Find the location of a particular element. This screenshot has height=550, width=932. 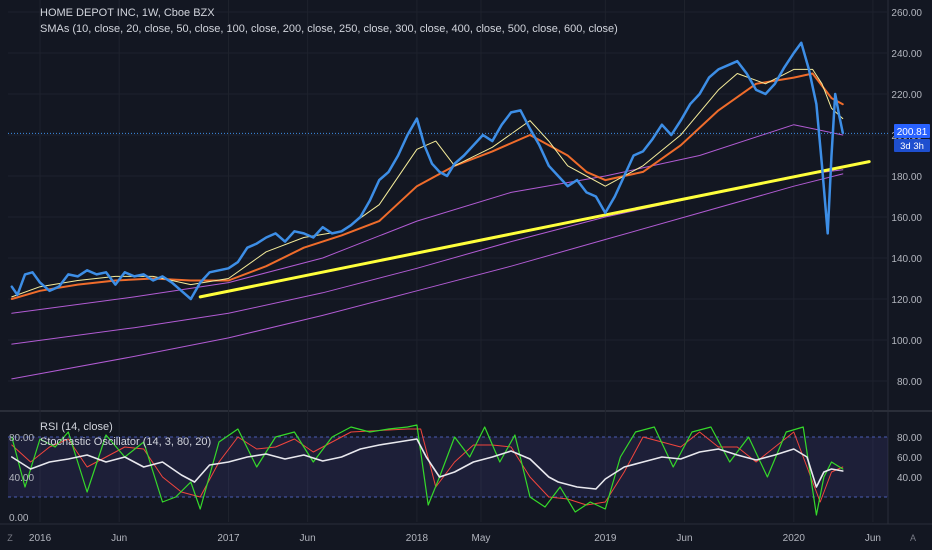

sub-y-tick-right: 60.00 is located at coordinates (909, 458).